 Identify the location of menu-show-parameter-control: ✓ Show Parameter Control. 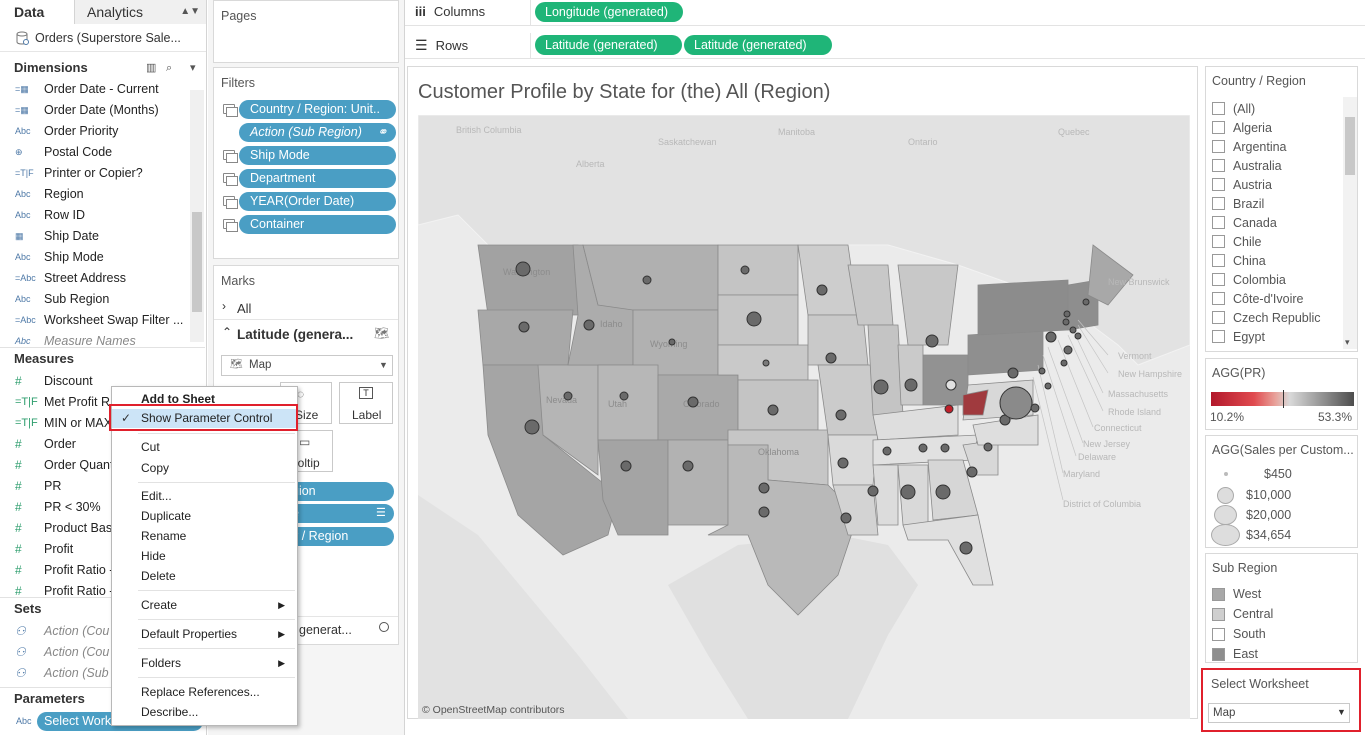
(204, 418).